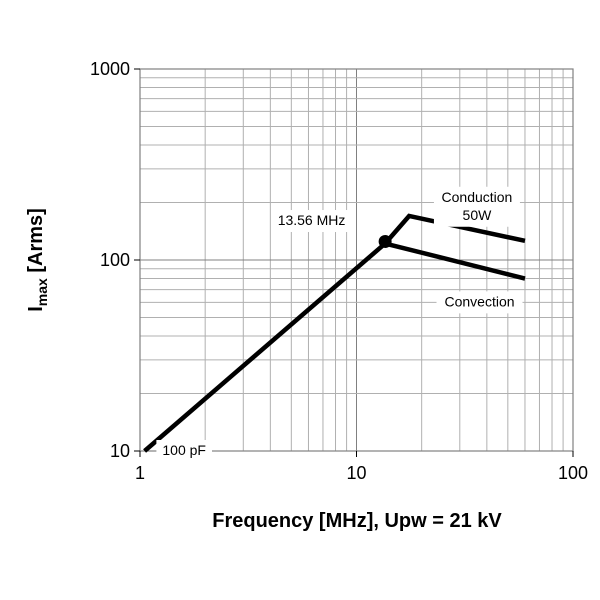  I want to click on y-axis-label: Imax [Arms], so click(37, 260).